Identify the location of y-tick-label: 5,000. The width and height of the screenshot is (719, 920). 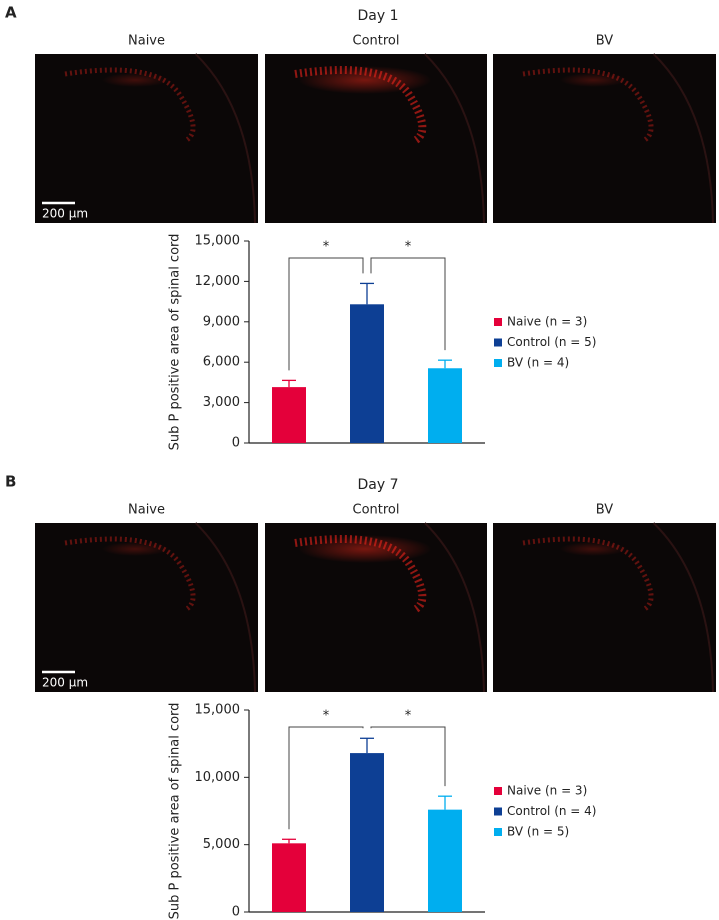
(221, 844).